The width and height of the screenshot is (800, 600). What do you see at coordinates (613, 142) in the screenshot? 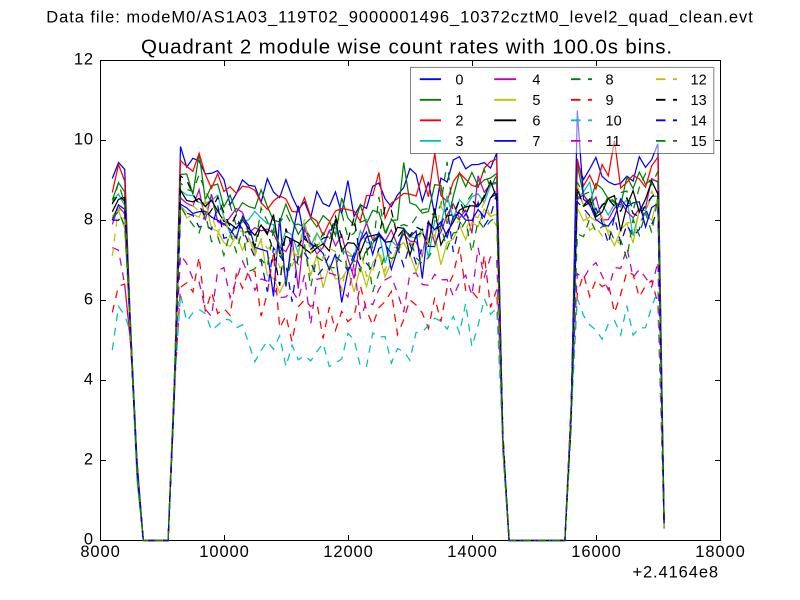
I see `svg-text: 11` at bounding box center [613, 142].